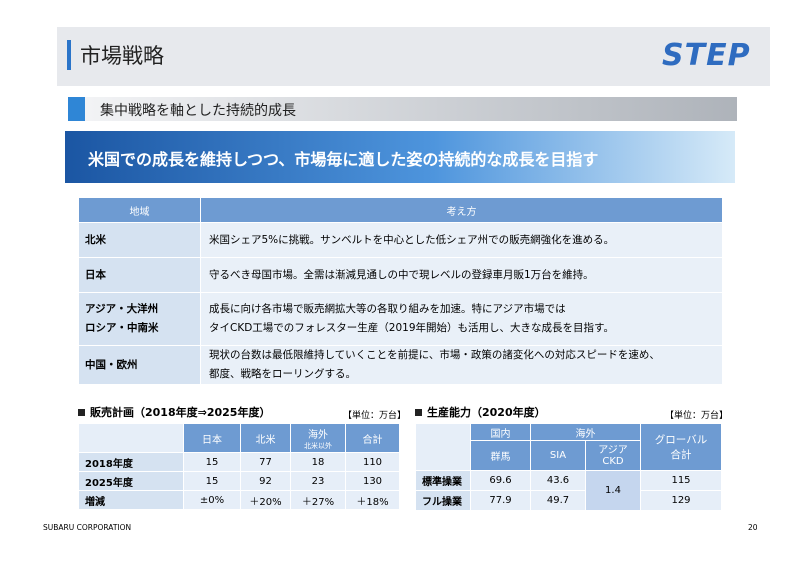  I want to click on approach: 守るべき母国市場。全需は漸減見通しの中で現レベルの登録車月販1万台を維持。, so click(461, 275).